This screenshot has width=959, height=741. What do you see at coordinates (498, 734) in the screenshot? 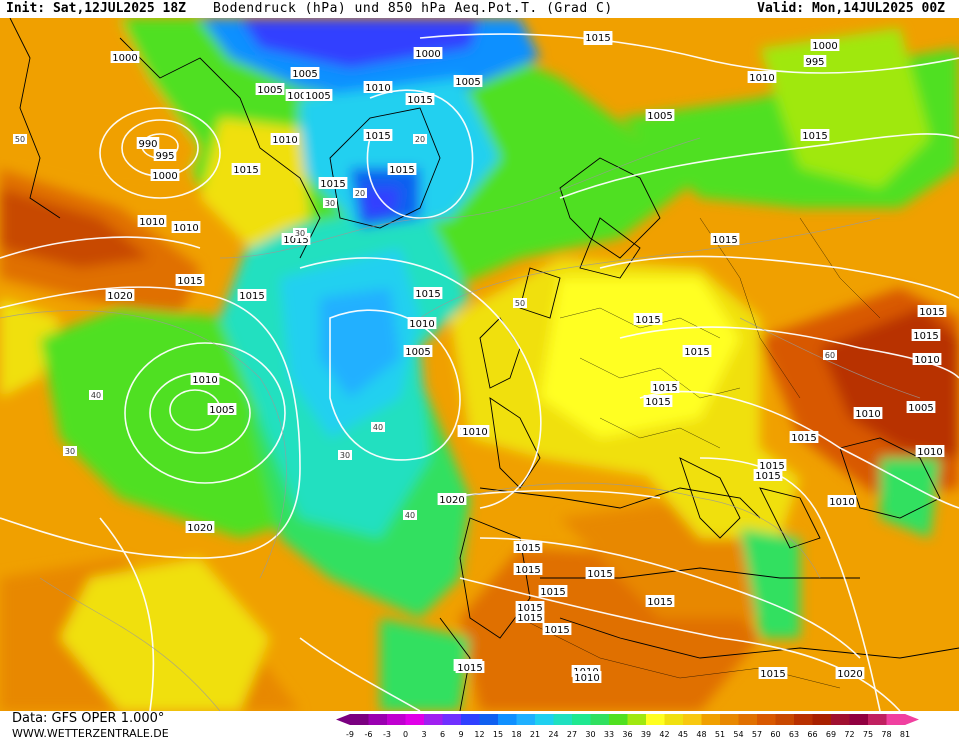
I see `scale-tick-label: 15` at bounding box center [498, 734].